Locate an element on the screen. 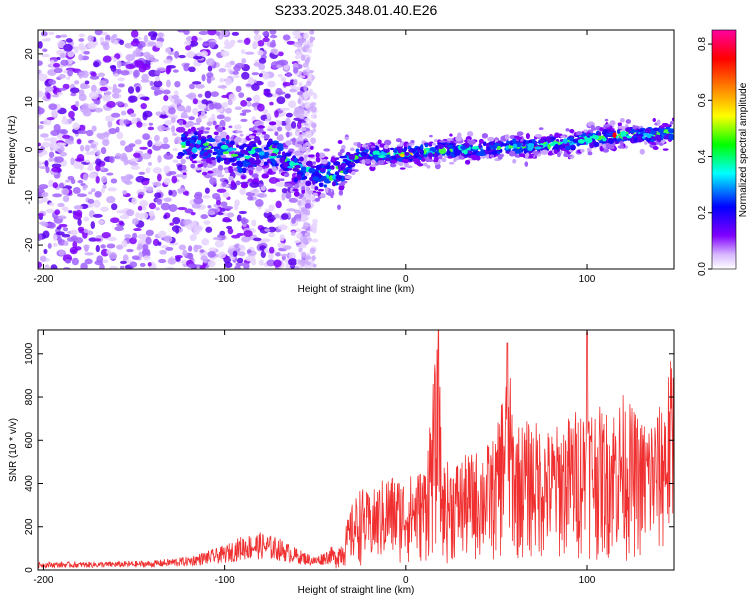  colorbar-tick-label: 0.0 is located at coordinates (702, 269).